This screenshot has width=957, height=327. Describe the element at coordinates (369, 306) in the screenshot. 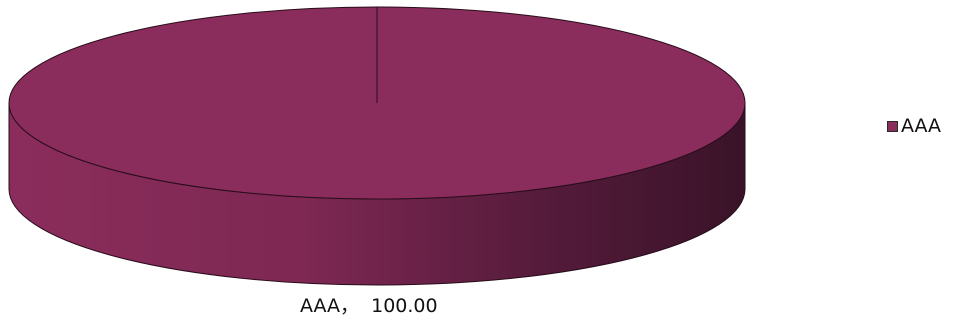

I see `data-label-aaa: AAA， 100.00` at that location.